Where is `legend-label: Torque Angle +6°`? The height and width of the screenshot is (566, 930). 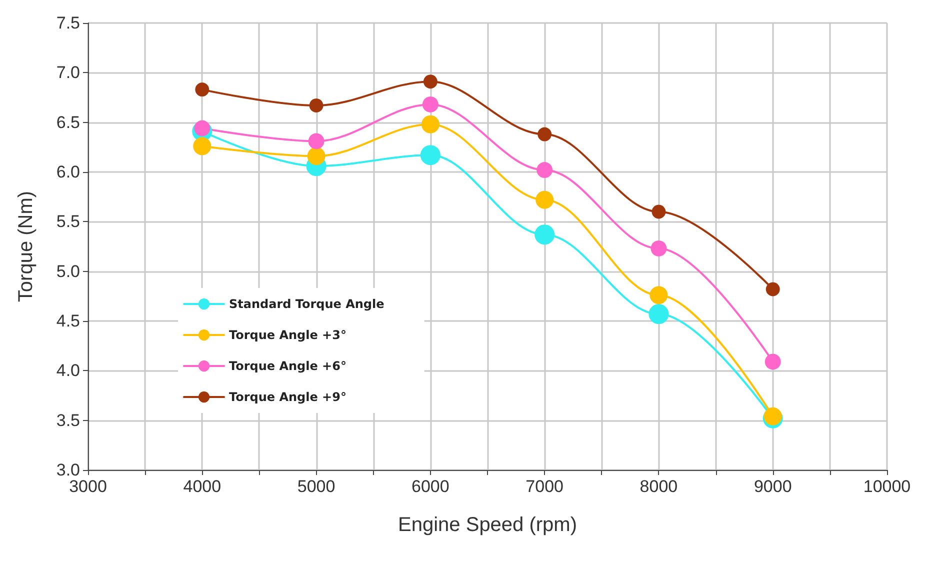 legend-label: Torque Angle +6° is located at coordinates (287, 366).